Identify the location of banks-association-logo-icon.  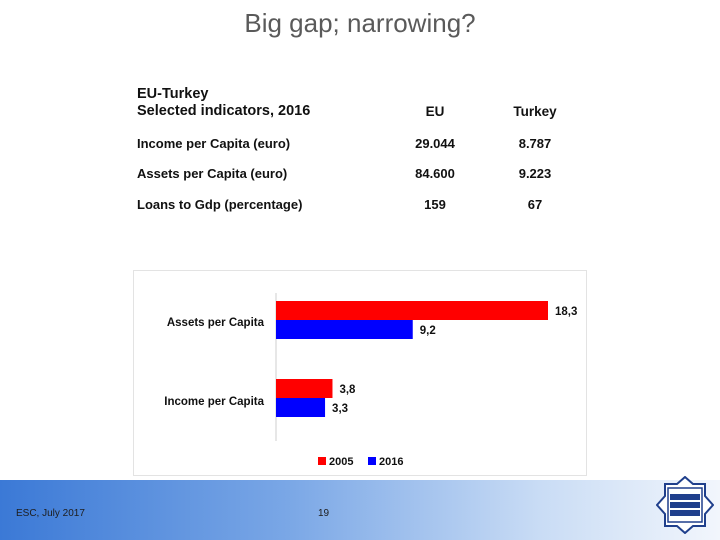
(685, 505).